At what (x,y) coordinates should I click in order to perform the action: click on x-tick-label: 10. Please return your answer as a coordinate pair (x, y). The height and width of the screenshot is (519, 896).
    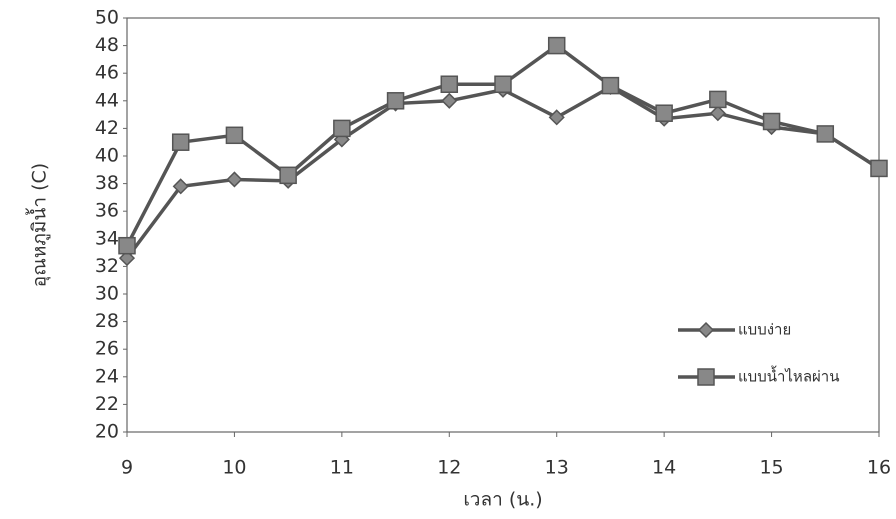
    Looking at the image, I should click on (234, 468).